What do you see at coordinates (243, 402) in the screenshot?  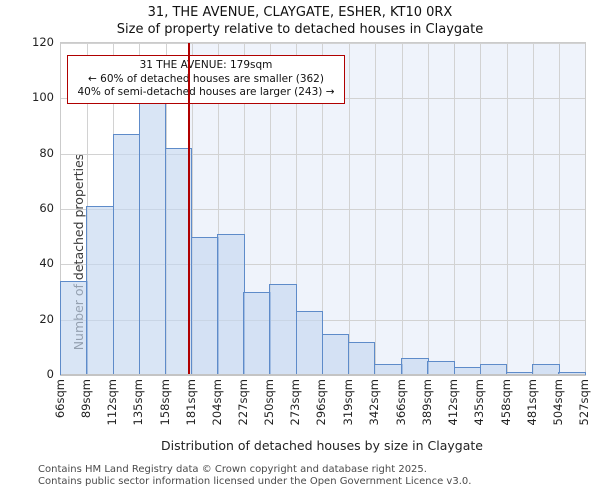 I see `x-tick-label-227sqm: 227sqm` at bounding box center [243, 402].